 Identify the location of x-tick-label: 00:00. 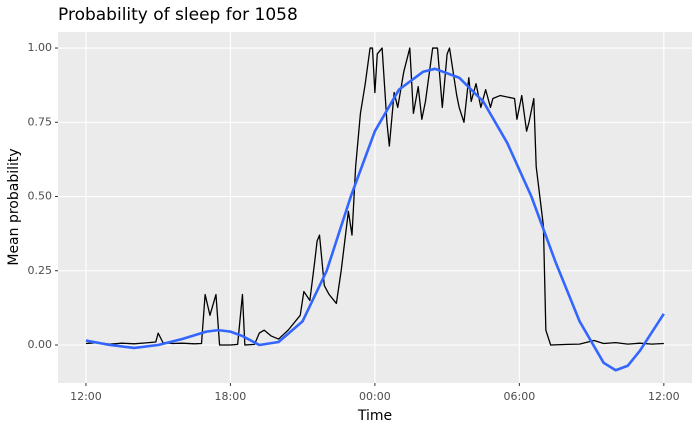
(375, 396).